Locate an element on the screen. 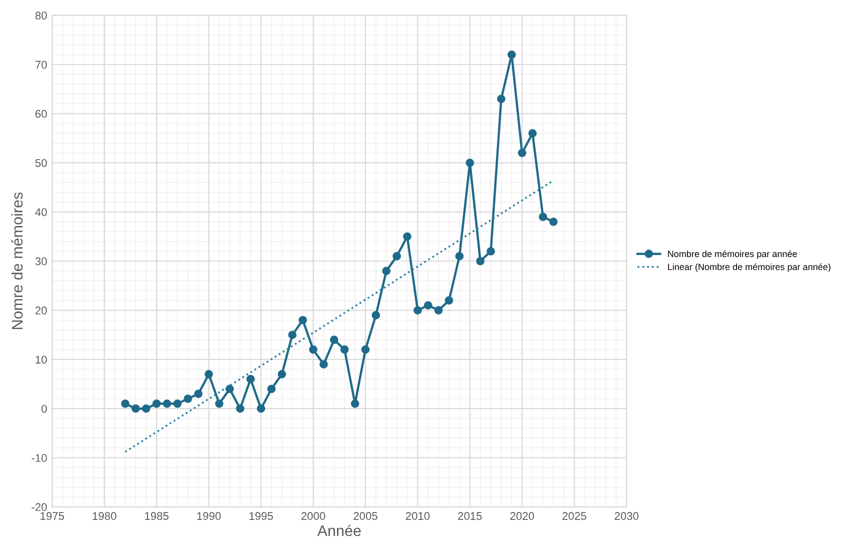  y-tick-label: 0 is located at coordinates (44, 408).